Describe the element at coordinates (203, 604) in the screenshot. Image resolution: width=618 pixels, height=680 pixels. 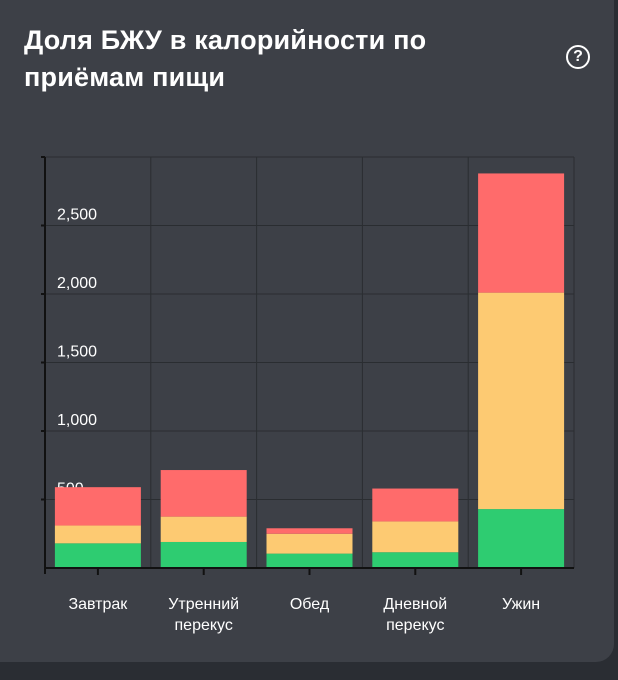
I see `x-tick-label: Утренний` at that location.